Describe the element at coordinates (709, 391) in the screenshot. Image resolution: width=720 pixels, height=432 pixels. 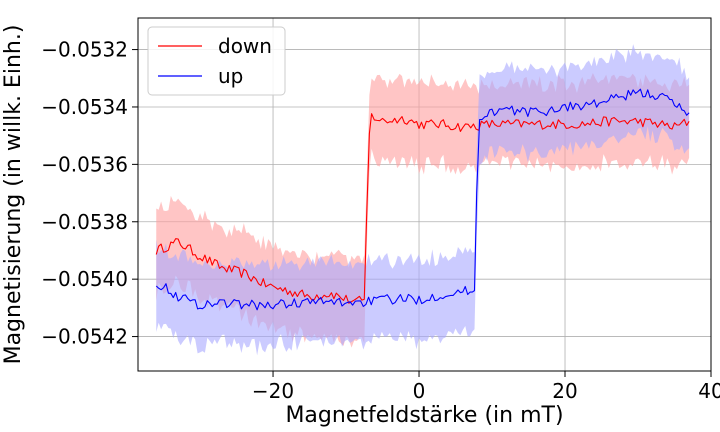
I see `x-tick-label: 40` at that location.